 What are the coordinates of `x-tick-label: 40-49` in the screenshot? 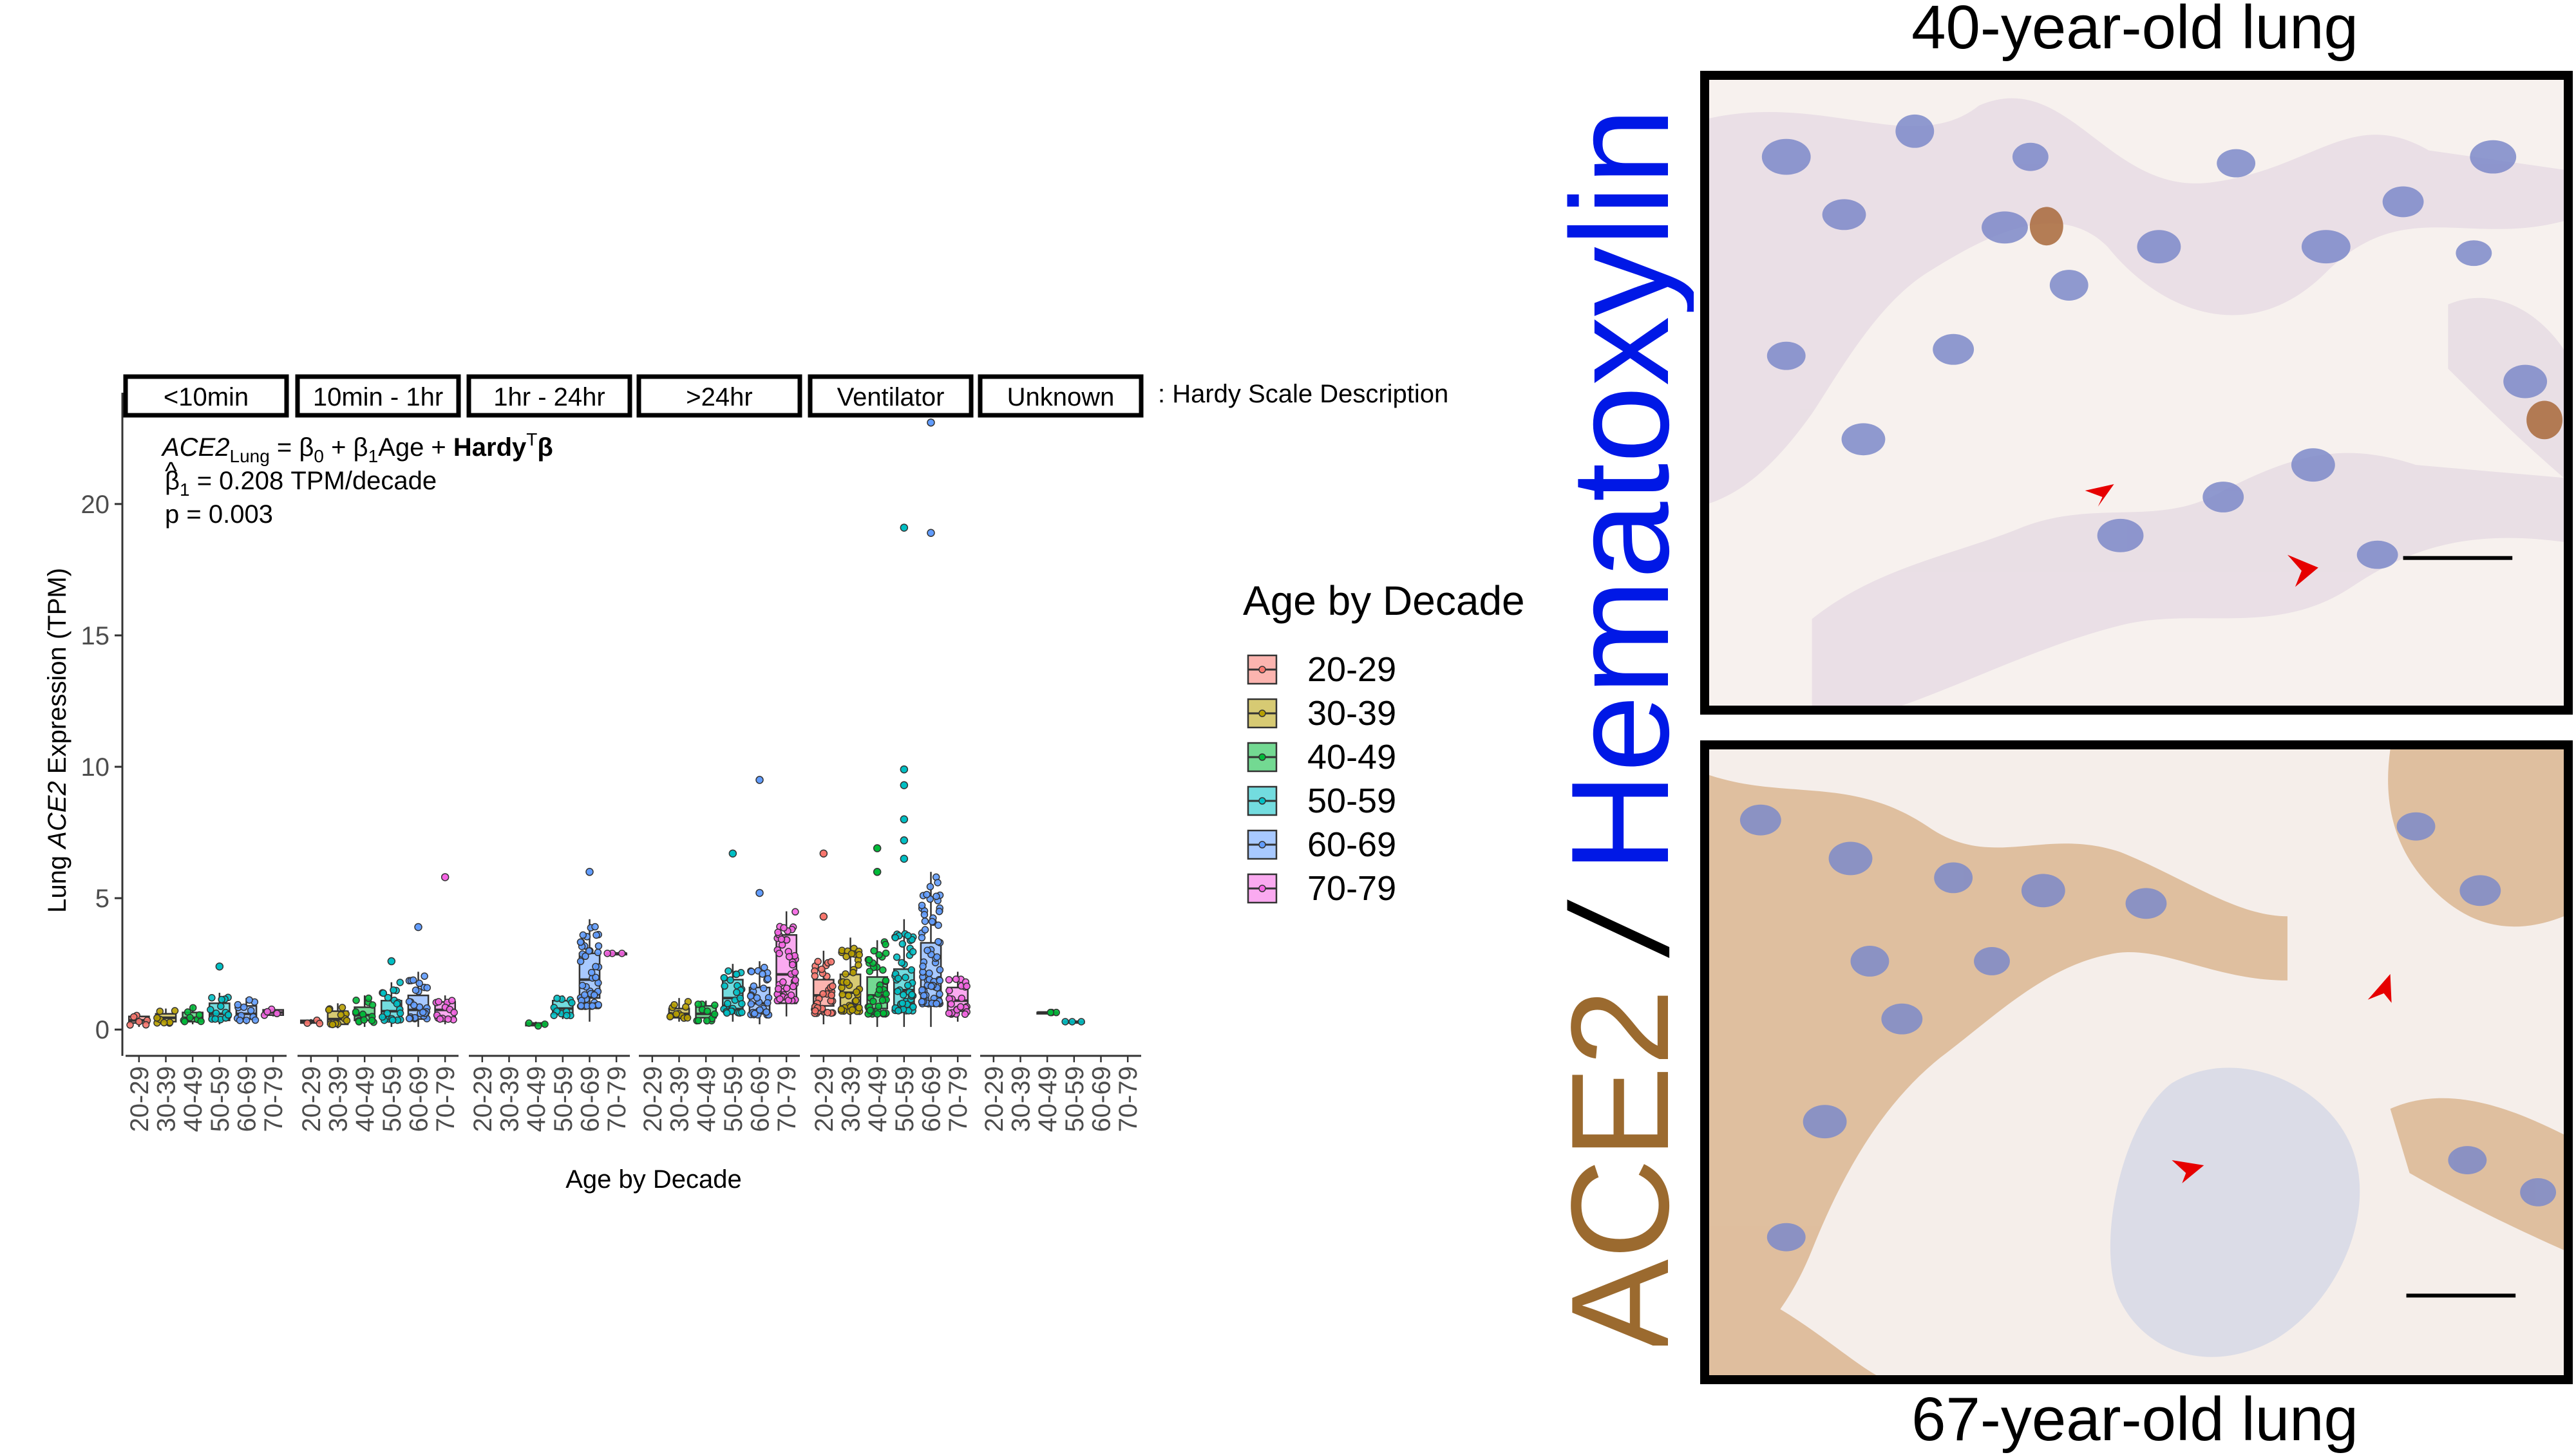 It's located at (707, 1099).